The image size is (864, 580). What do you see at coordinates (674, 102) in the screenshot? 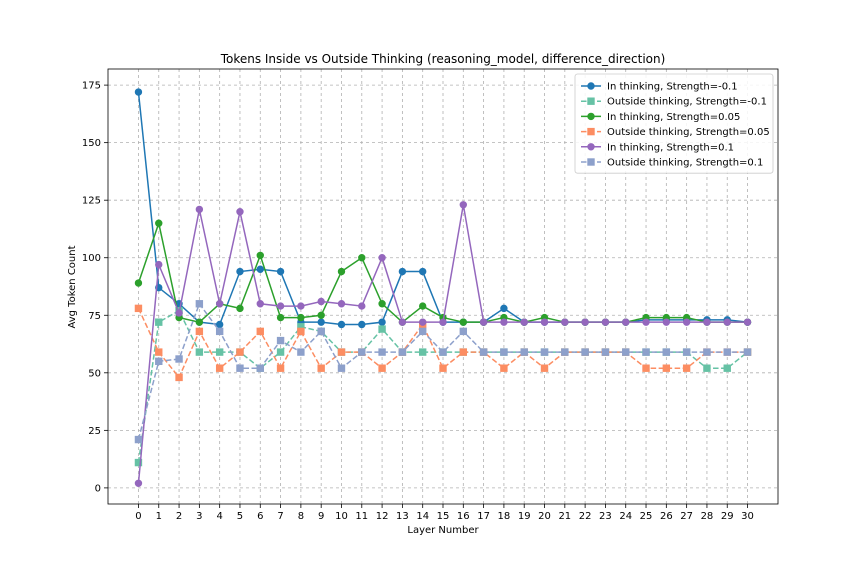
I see `legend-item: Outside thinking, Strength=-0.1` at bounding box center [674, 102].